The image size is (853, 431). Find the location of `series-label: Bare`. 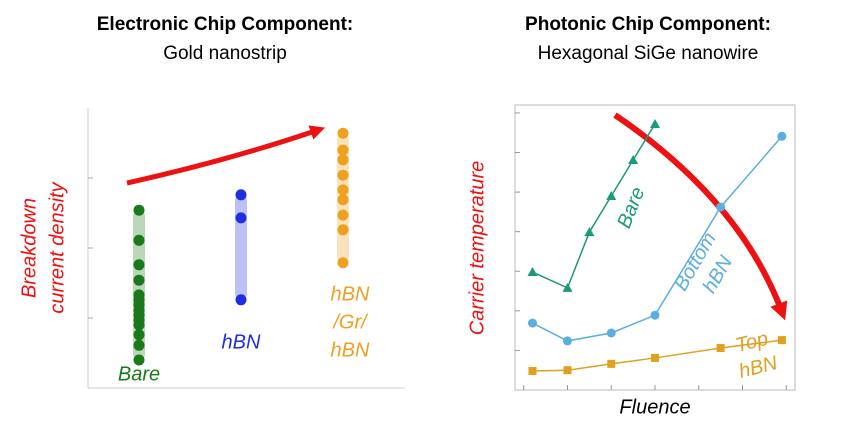

series-label: Bare is located at coordinates (631, 207).